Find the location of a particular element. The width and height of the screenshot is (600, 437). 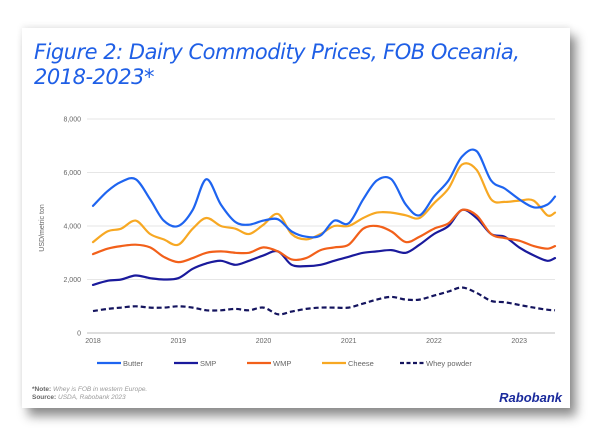

x-tick-label: 2023 is located at coordinates (519, 341).